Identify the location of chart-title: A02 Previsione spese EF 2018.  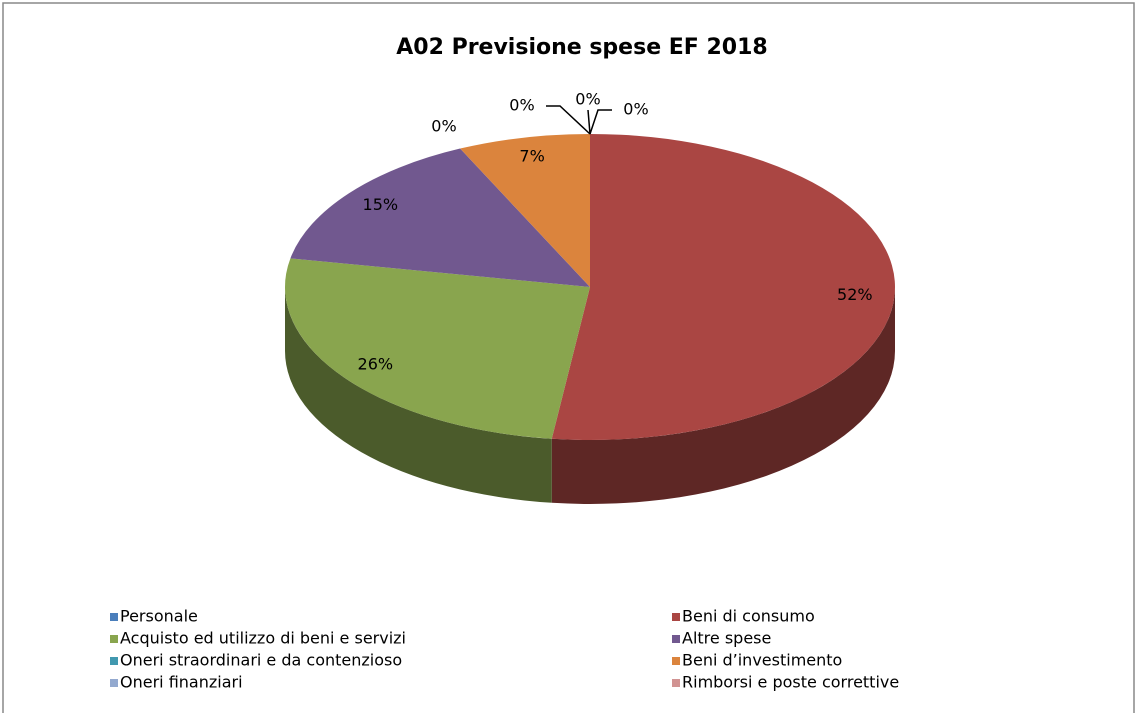
(581, 47).